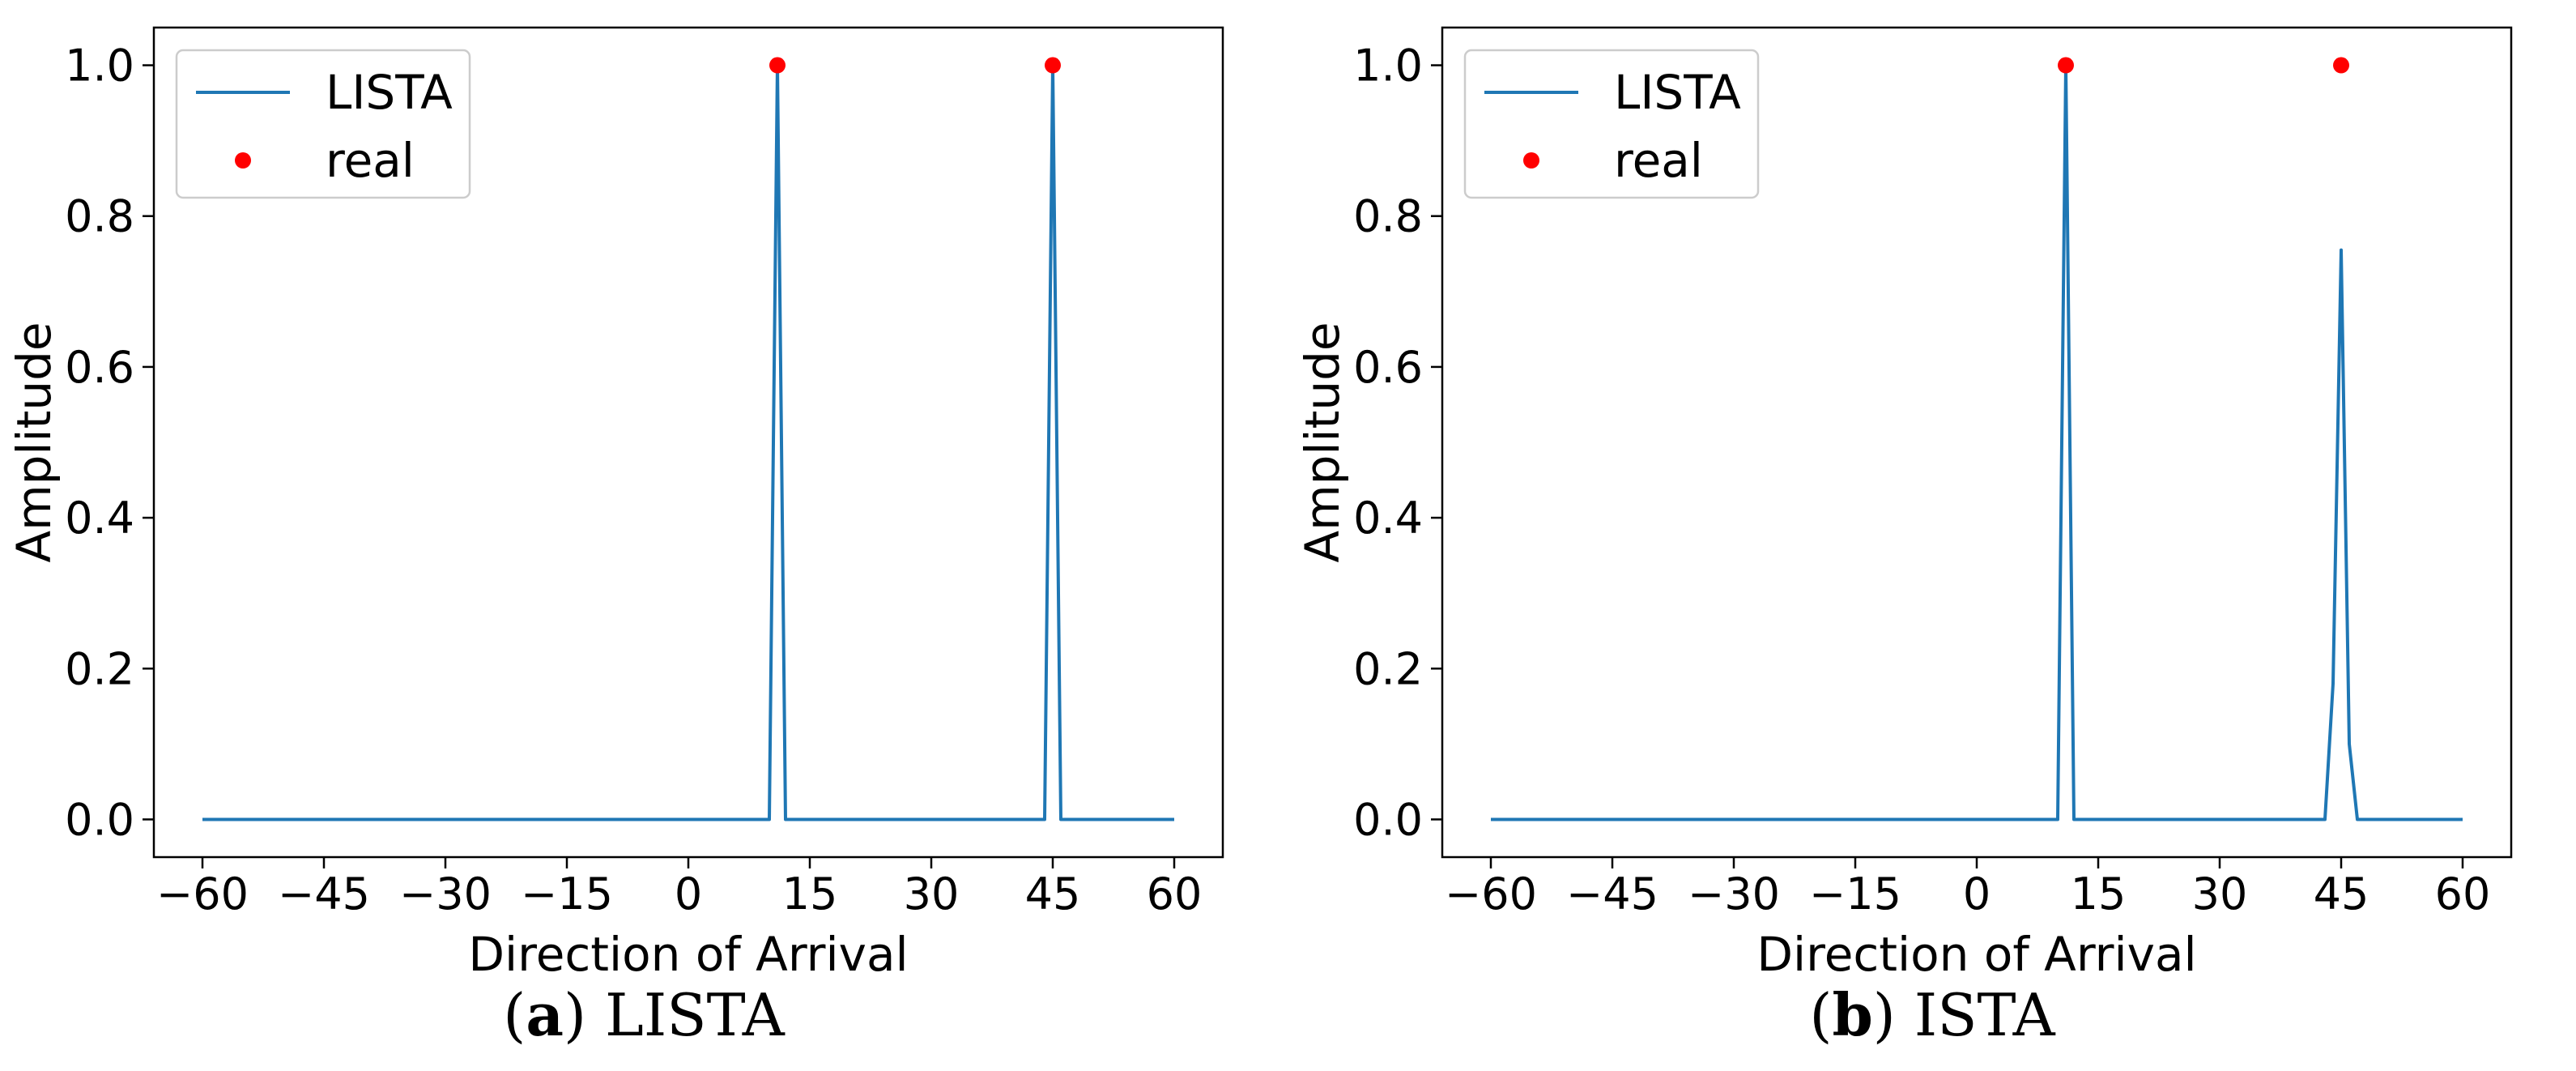  I want to click on caption-a: (a) LISTA, so click(644, 1014).